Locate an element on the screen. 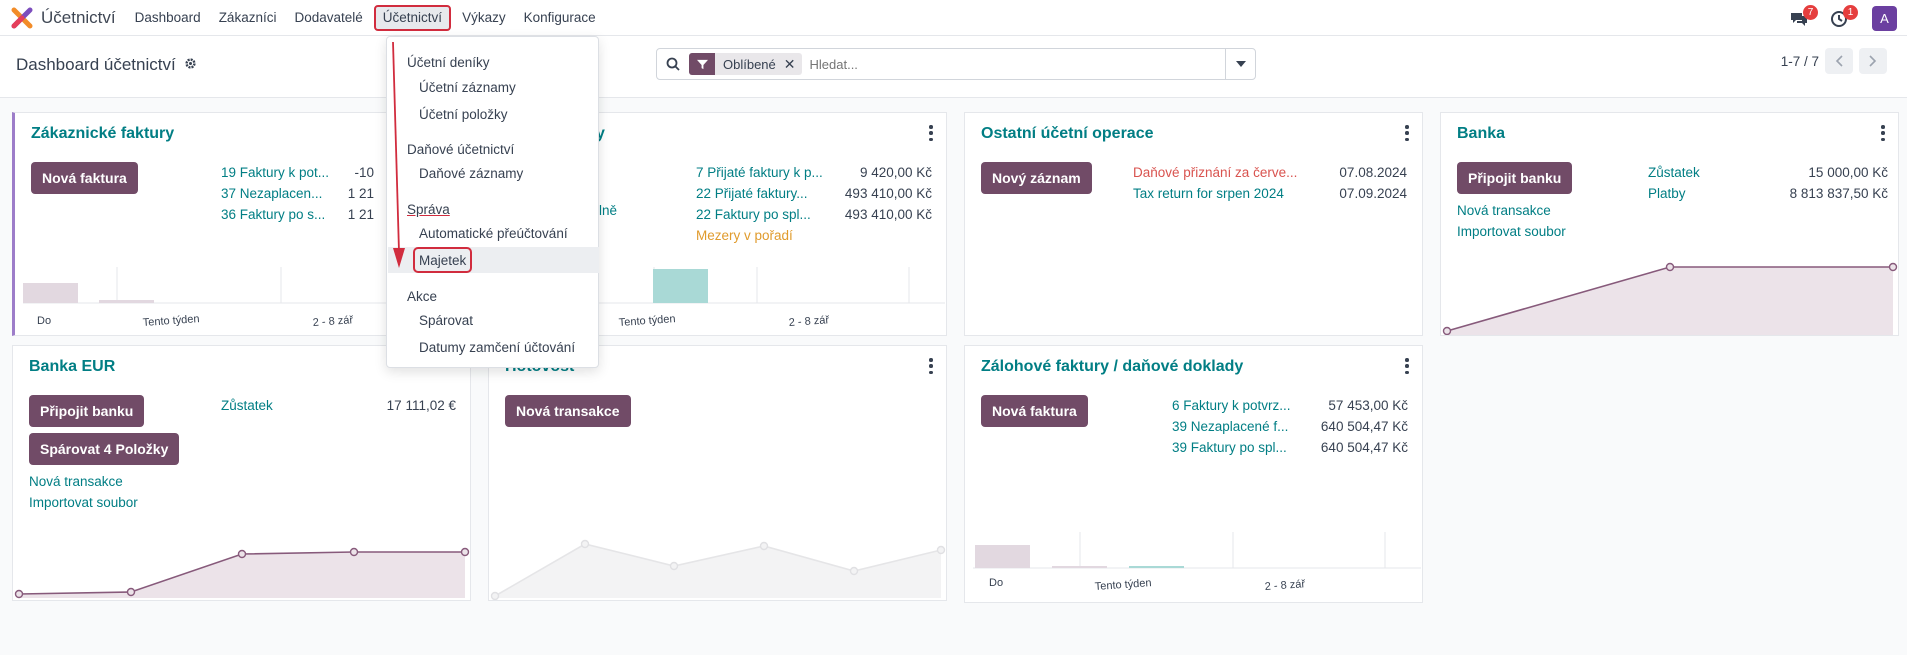 Image resolution: width=1907 pixels, height=655 pixels. gear-icon is located at coordinates (190, 65).